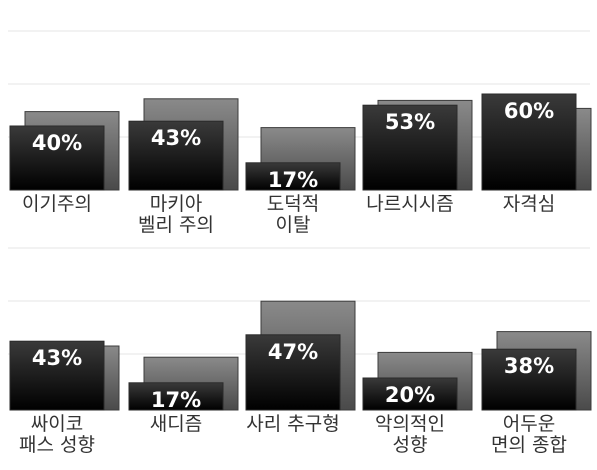  I want to click on data-label: 60%, so click(529, 111).